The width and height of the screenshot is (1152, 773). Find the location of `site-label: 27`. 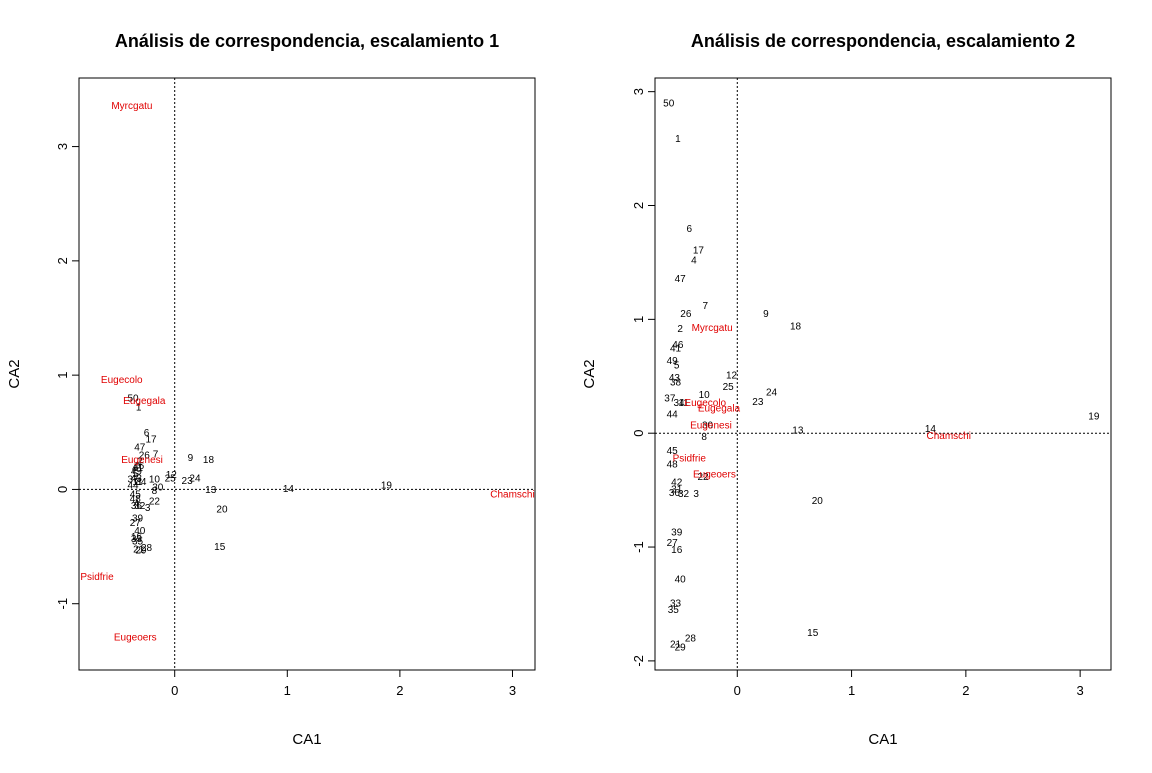

site-label: 27 is located at coordinates (673, 543).